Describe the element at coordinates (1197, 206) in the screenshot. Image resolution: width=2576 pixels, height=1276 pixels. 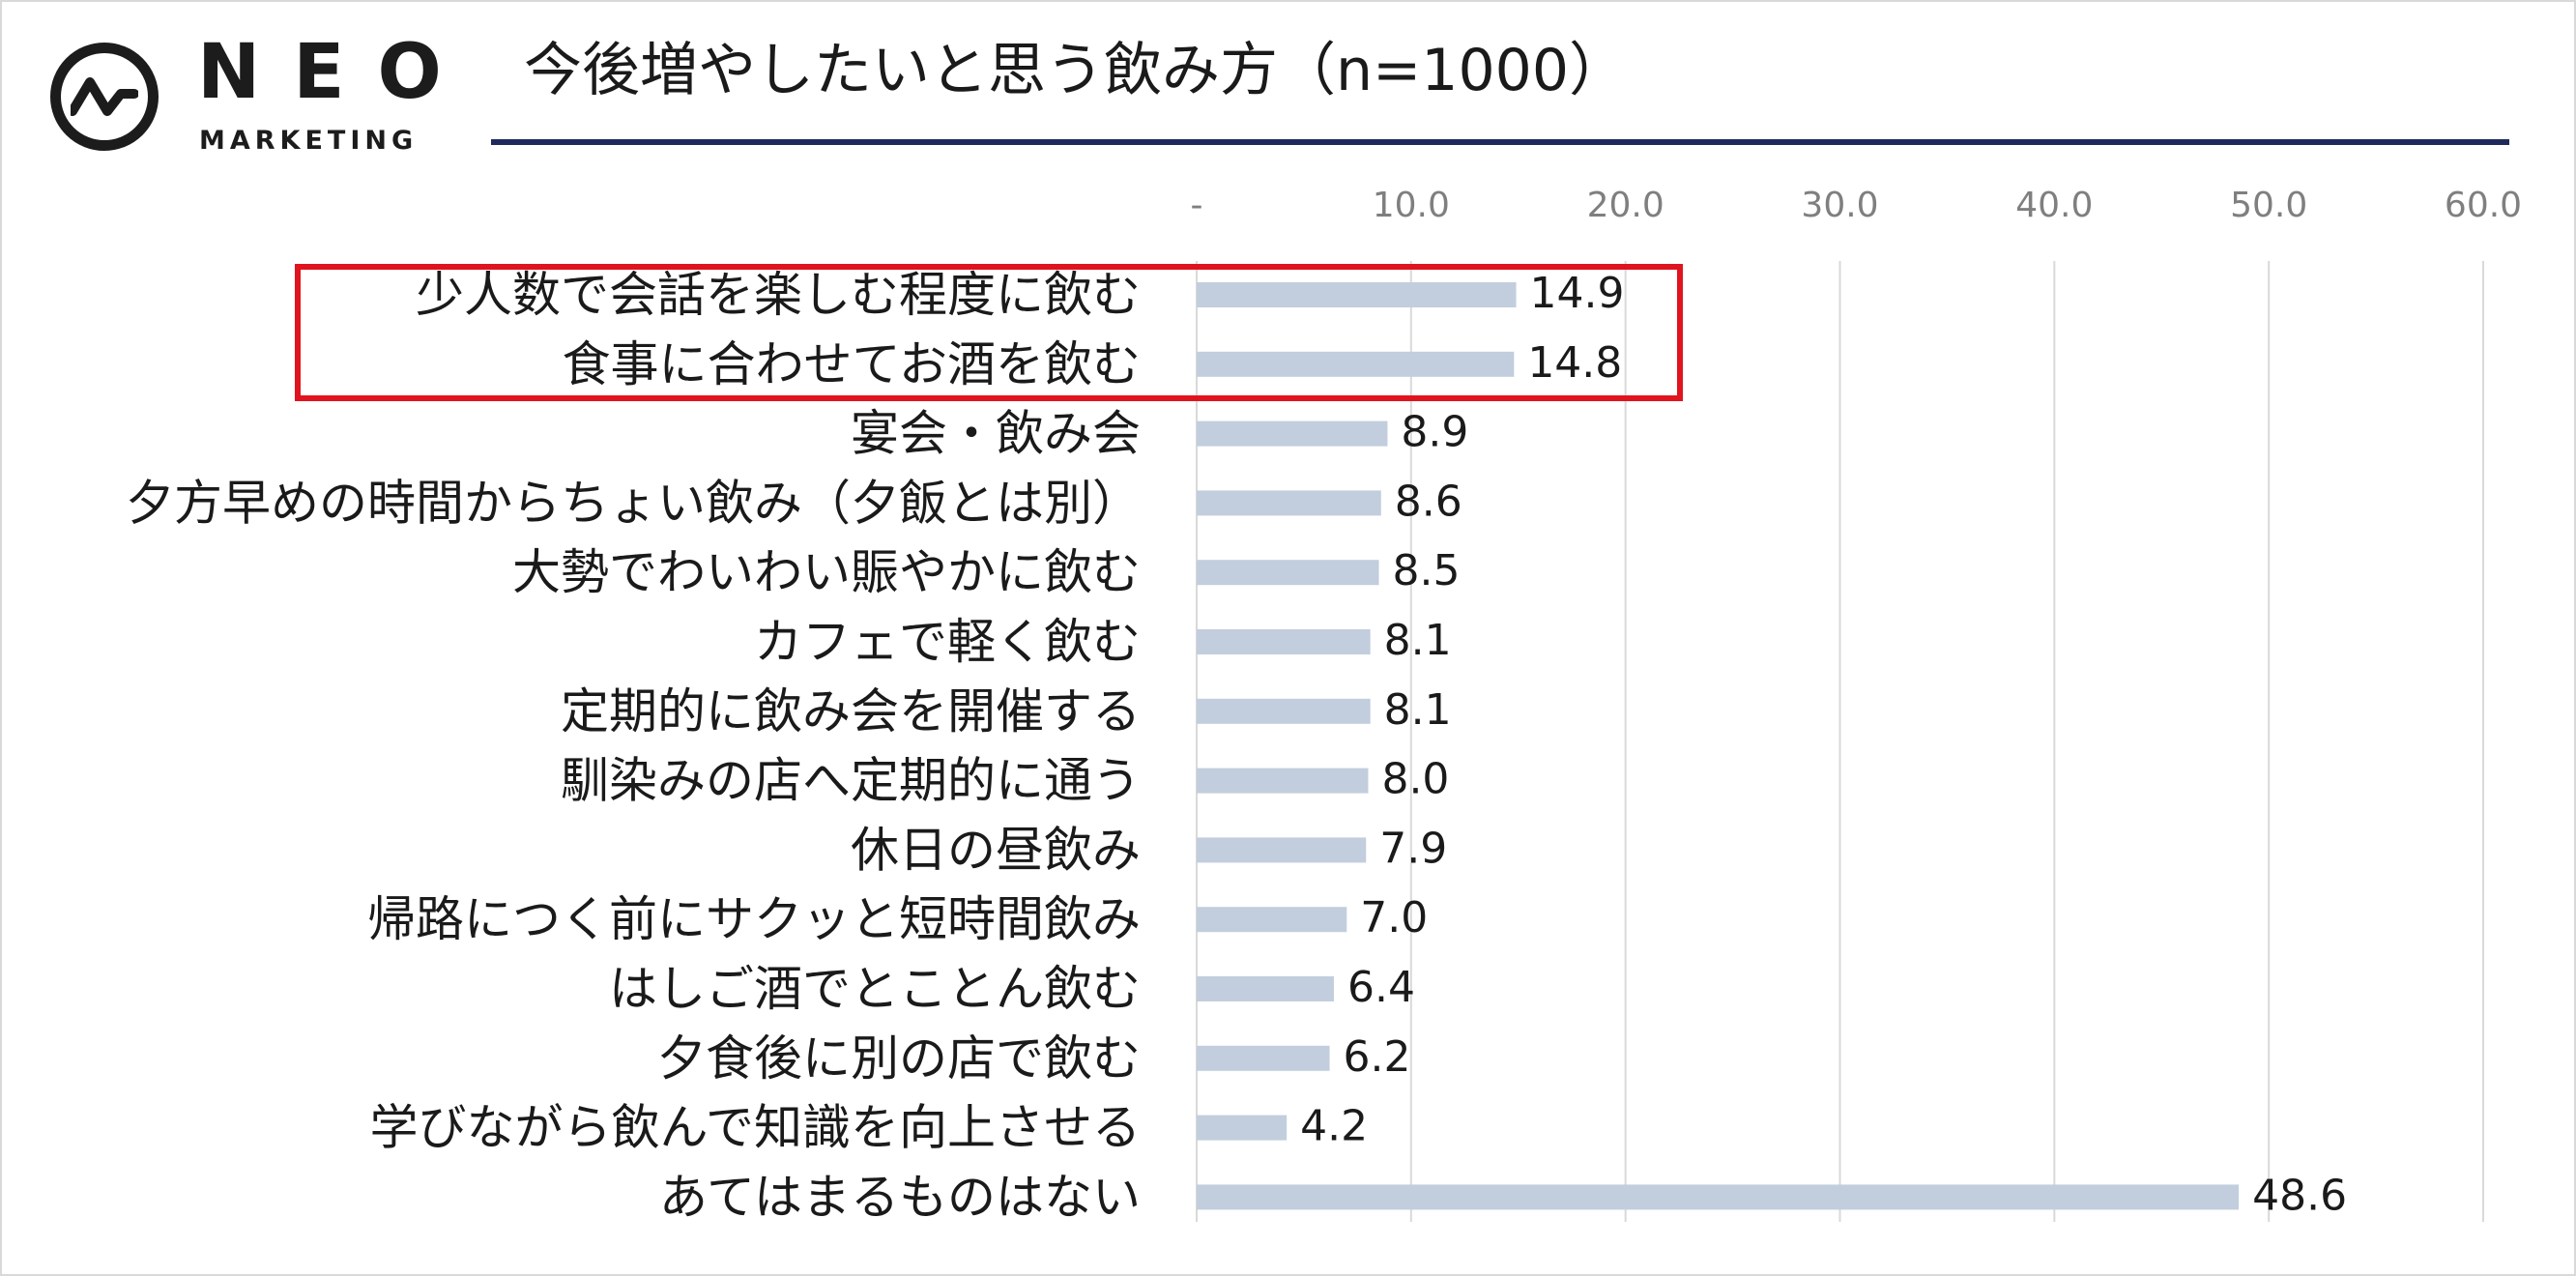
I see `x-tick-label: -` at that location.